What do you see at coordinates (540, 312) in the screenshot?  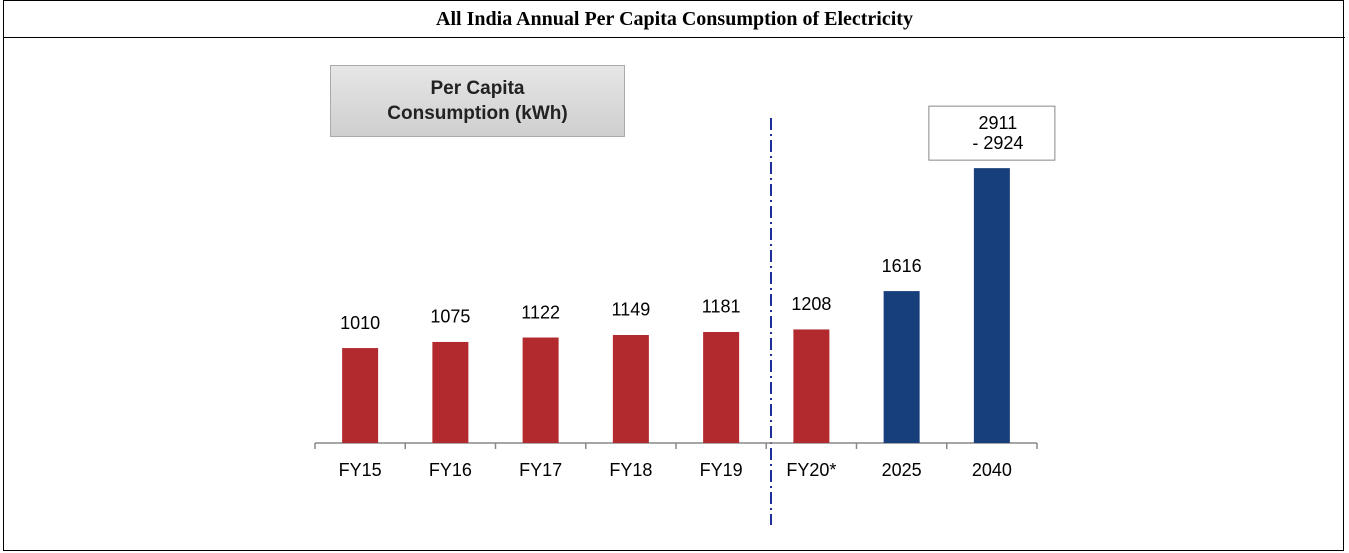 I see `value-label: 1122` at bounding box center [540, 312].